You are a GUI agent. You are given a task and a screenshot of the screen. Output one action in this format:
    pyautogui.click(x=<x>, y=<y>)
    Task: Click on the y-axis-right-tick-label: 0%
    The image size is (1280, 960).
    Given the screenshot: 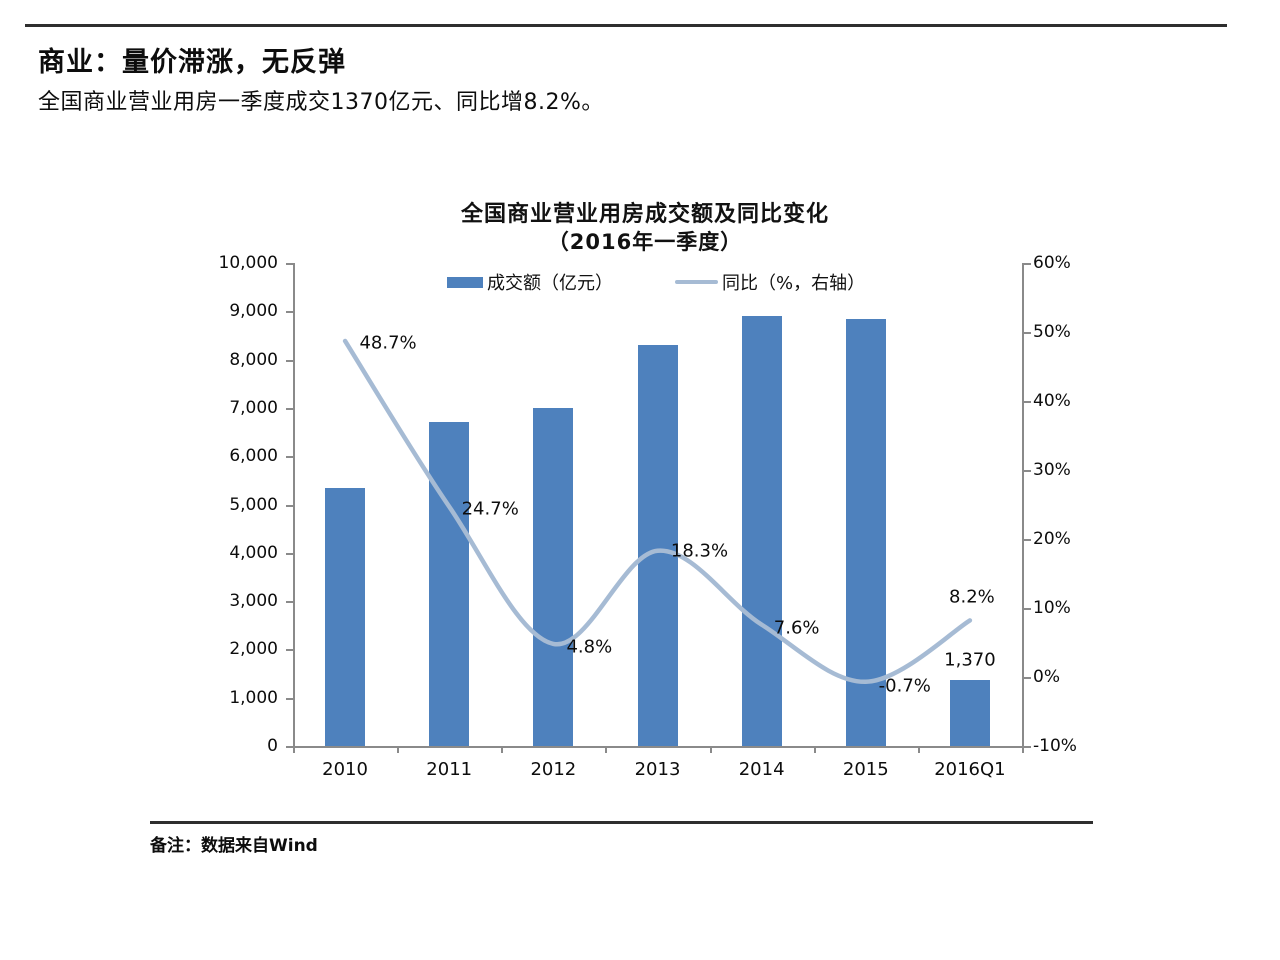 What is the action you would take?
    pyautogui.click(x=1046, y=677)
    